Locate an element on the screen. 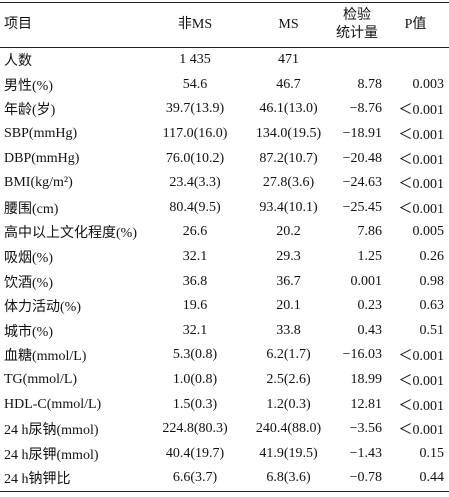  table-cell: 7.86 is located at coordinates (370, 232).